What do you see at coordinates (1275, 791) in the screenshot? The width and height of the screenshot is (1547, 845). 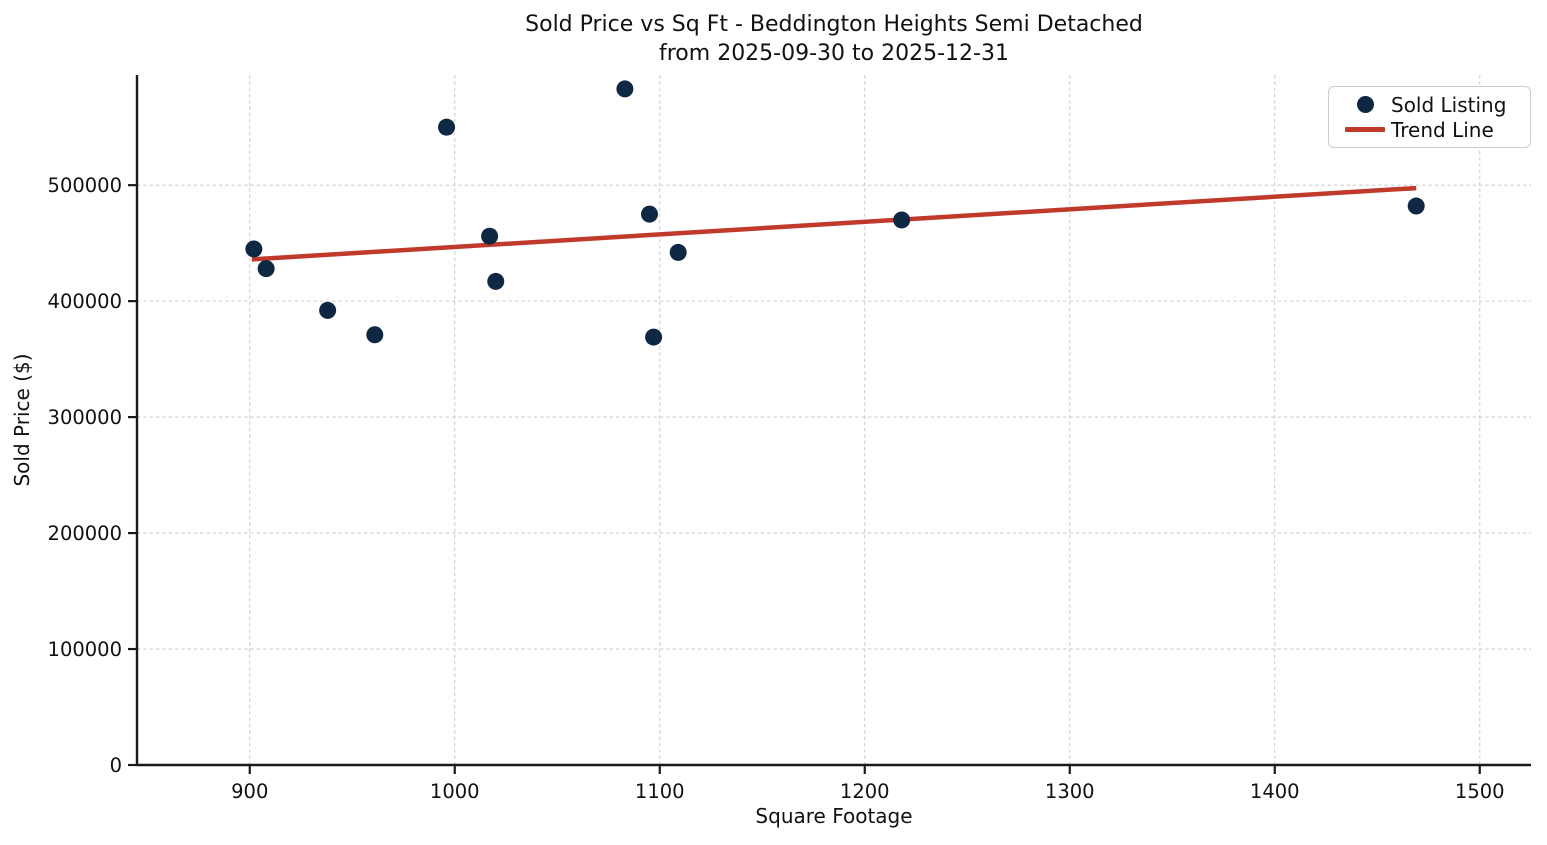 I see `x-tick-label: 1400` at bounding box center [1275, 791].